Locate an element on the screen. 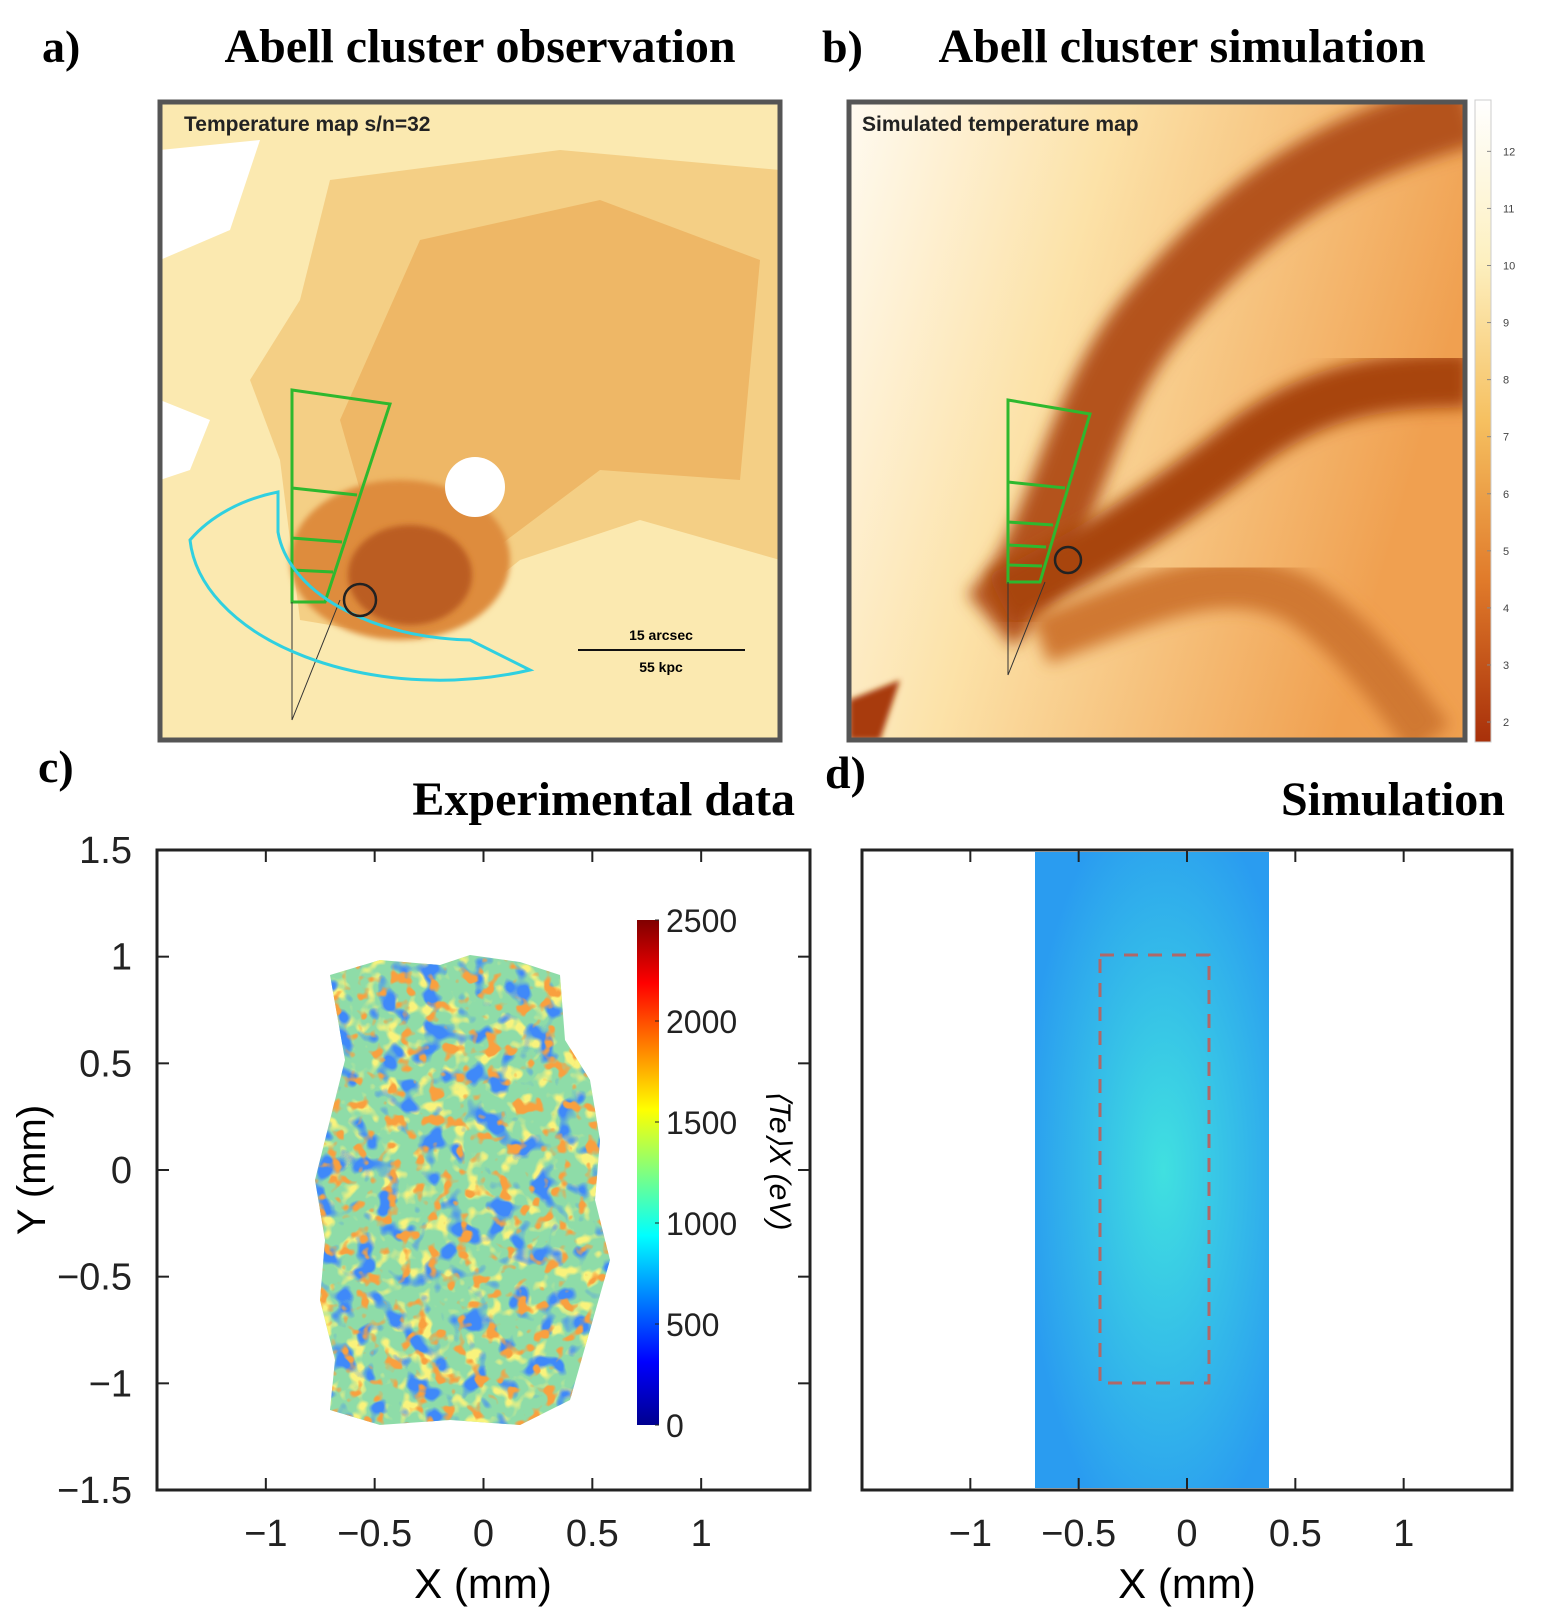 The width and height of the screenshot is (1547, 1610). colorbar-tick-label: 2 is located at coordinates (1506, 723).